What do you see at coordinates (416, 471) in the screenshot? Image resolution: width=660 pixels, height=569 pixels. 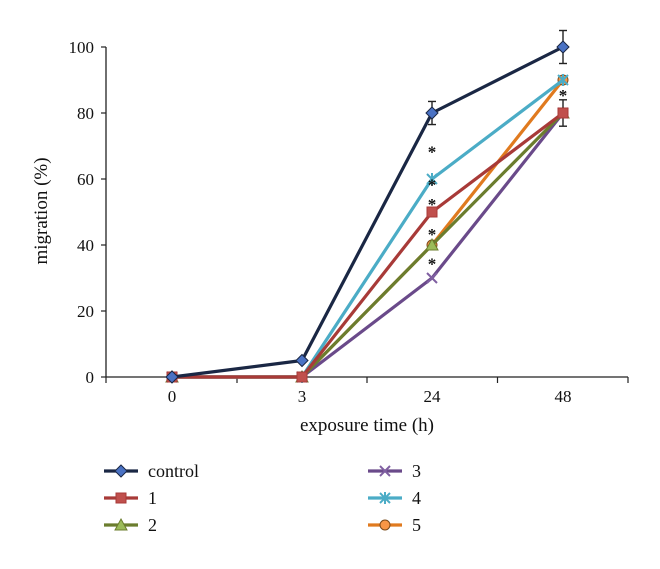 I see `legend-label: 3` at bounding box center [416, 471].